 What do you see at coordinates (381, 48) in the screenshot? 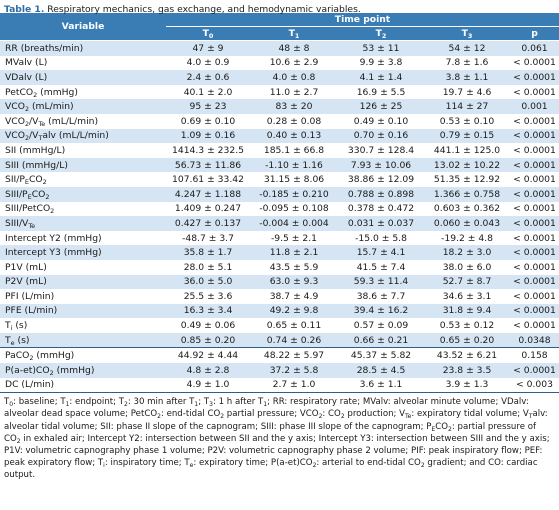
I see `cell: 53 ± 11` at bounding box center [381, 48].